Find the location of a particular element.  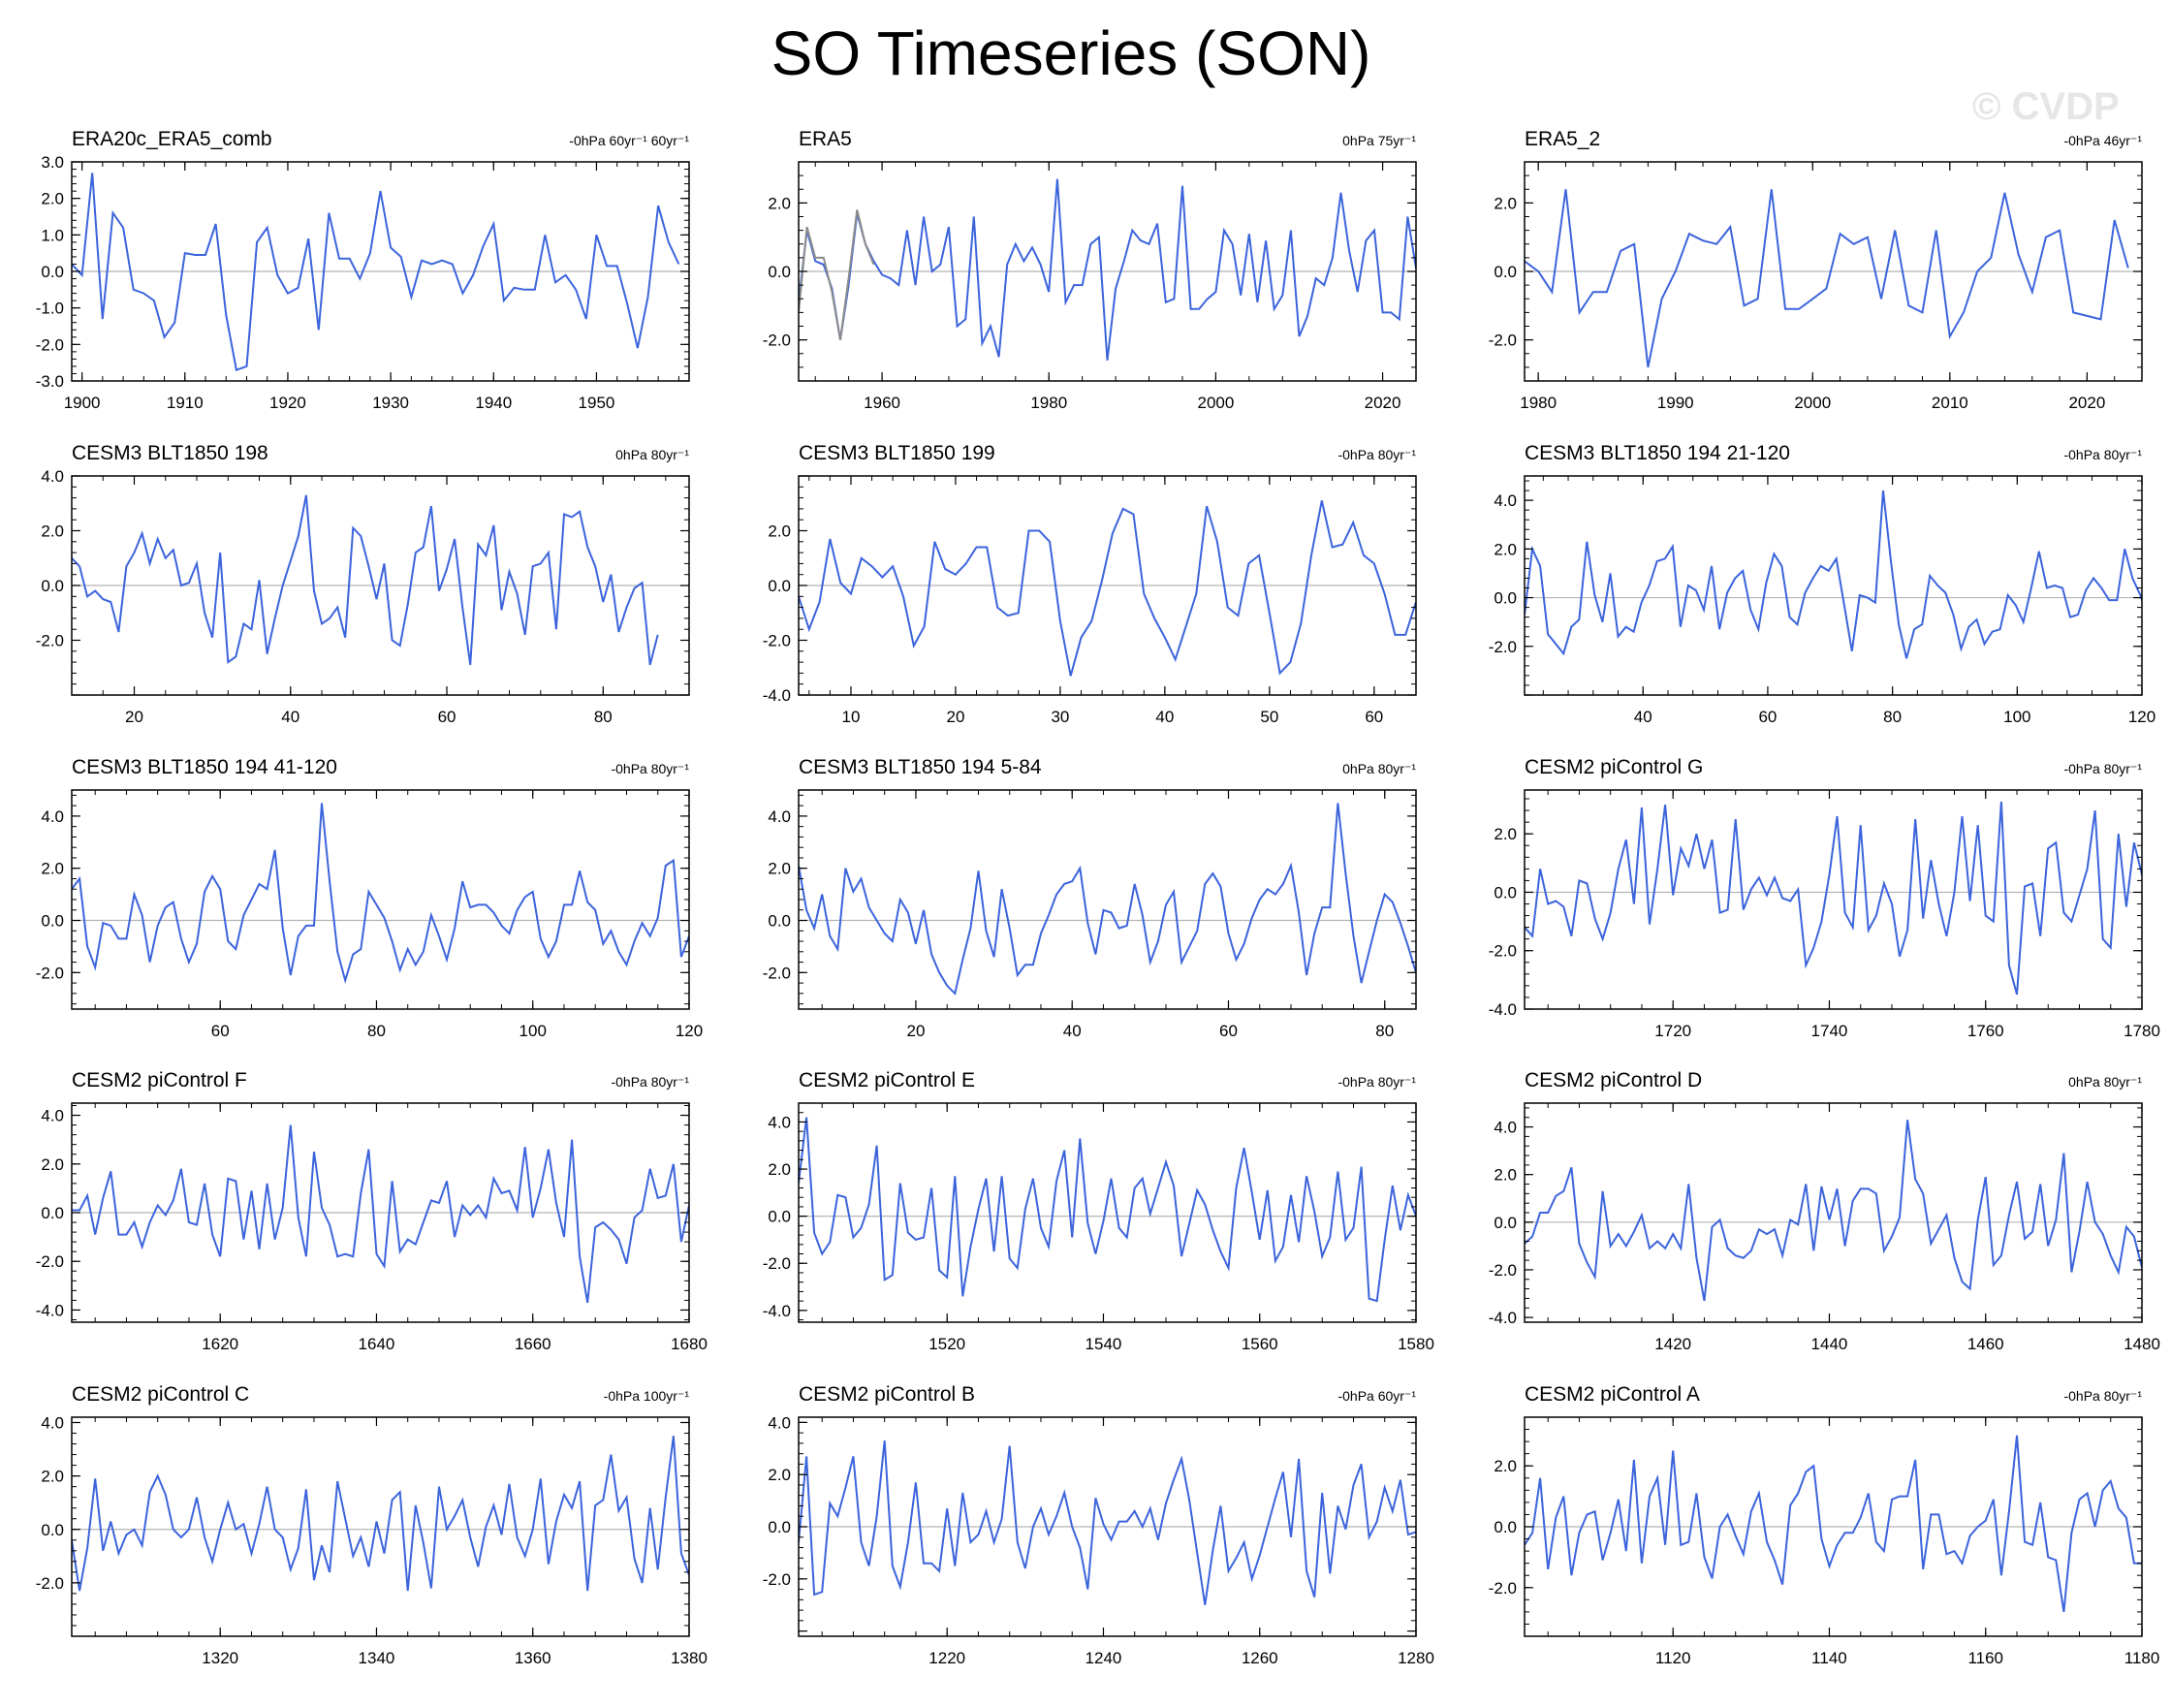

x-tick-label: 1960 is located at coordinates (882, 403).